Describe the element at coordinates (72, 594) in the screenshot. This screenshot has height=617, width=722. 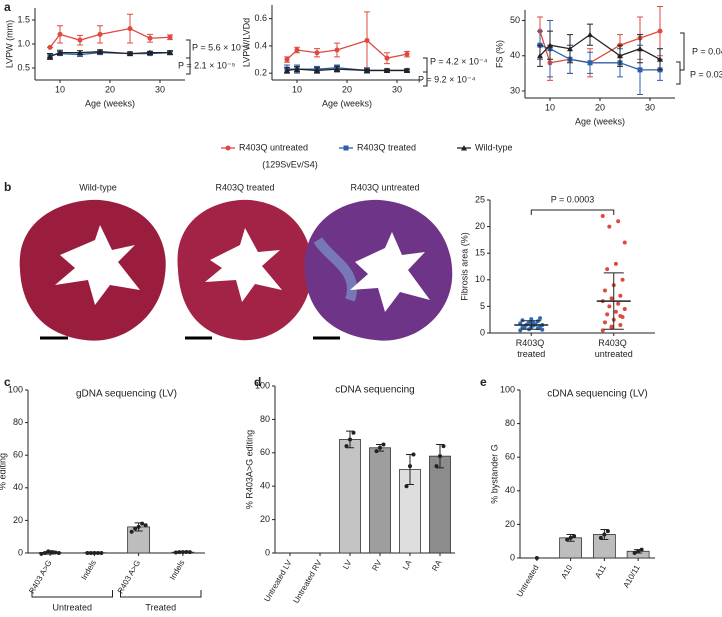
I see `group-bracket` at that location.